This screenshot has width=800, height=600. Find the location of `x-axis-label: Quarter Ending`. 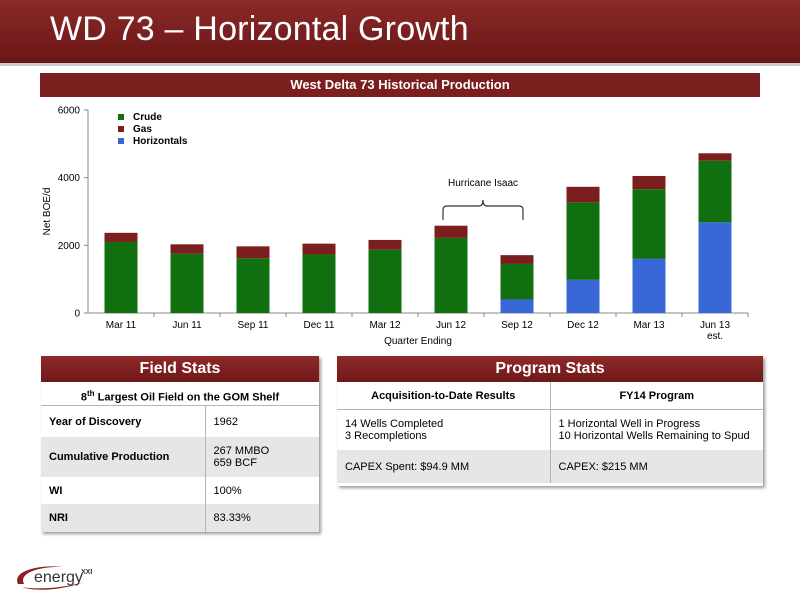

x-axis-label: Quarter Ending is located at coordinates (418, 341).